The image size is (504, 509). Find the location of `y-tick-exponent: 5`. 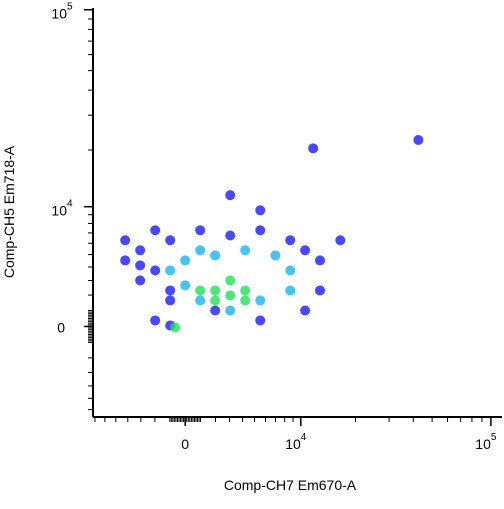

y-tick-exponent: 5 is located at coordinates (70, 7).